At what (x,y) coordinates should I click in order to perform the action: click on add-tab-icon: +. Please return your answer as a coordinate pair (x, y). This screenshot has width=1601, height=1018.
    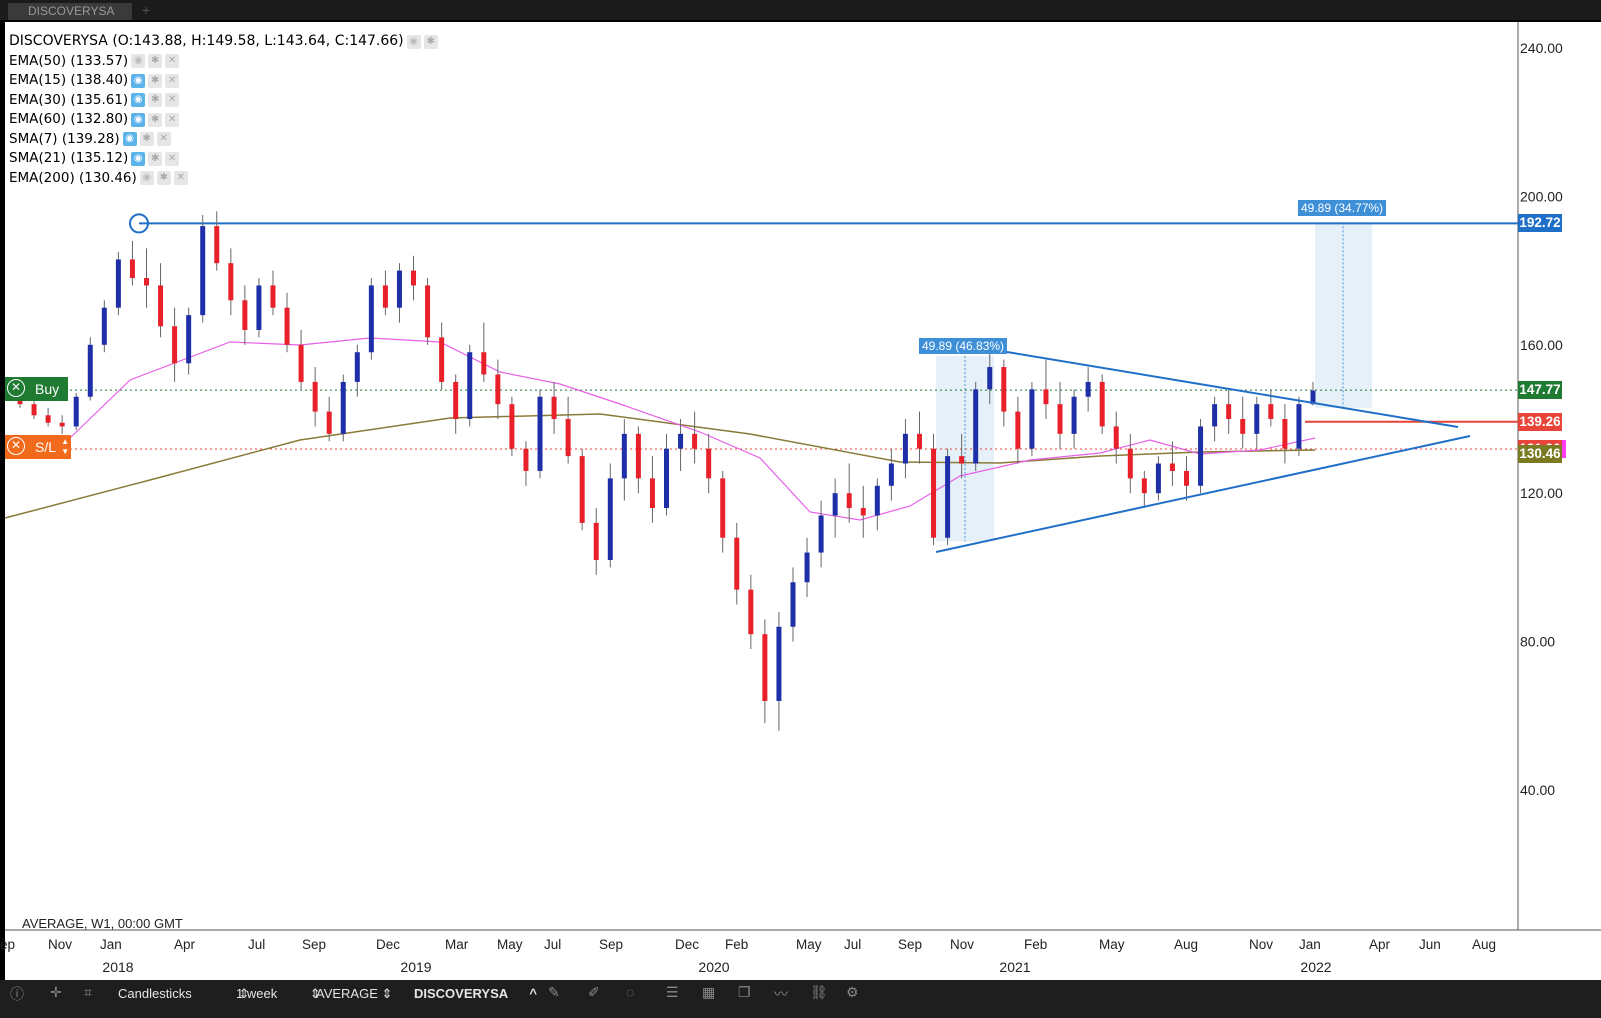
    Looking at the image, I should click on (146, 10).